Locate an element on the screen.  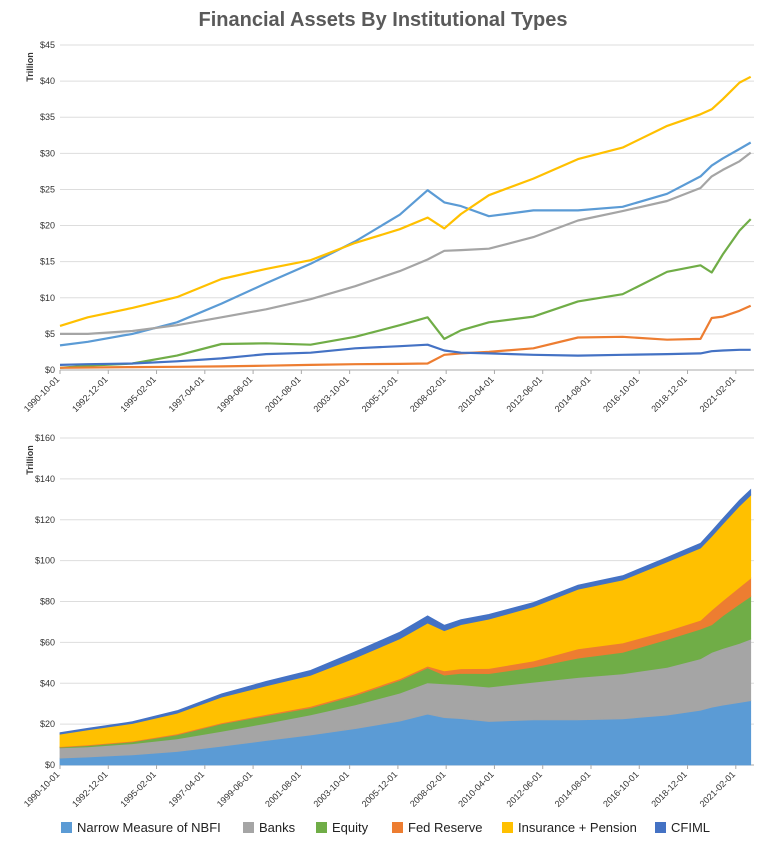
c1-x-tick-label: 2010-04-01 is located at coordinates (476, 394).